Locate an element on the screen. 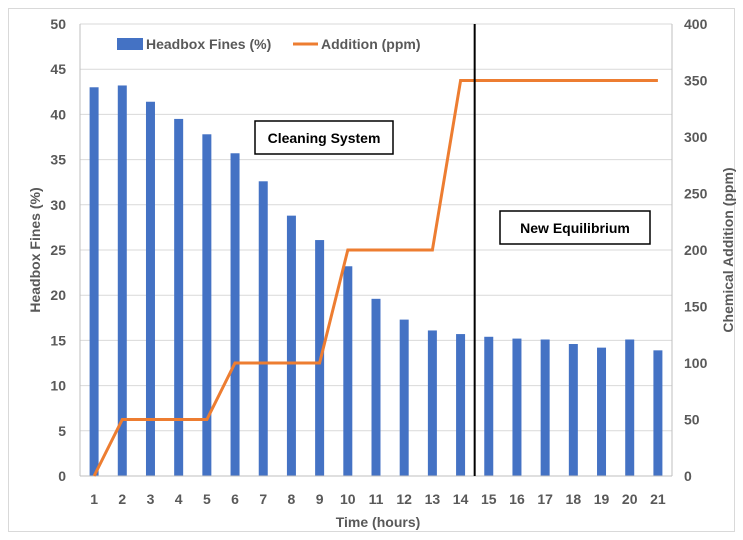  right-axis-tick-label: 150 is located at coordinates (696, 307).